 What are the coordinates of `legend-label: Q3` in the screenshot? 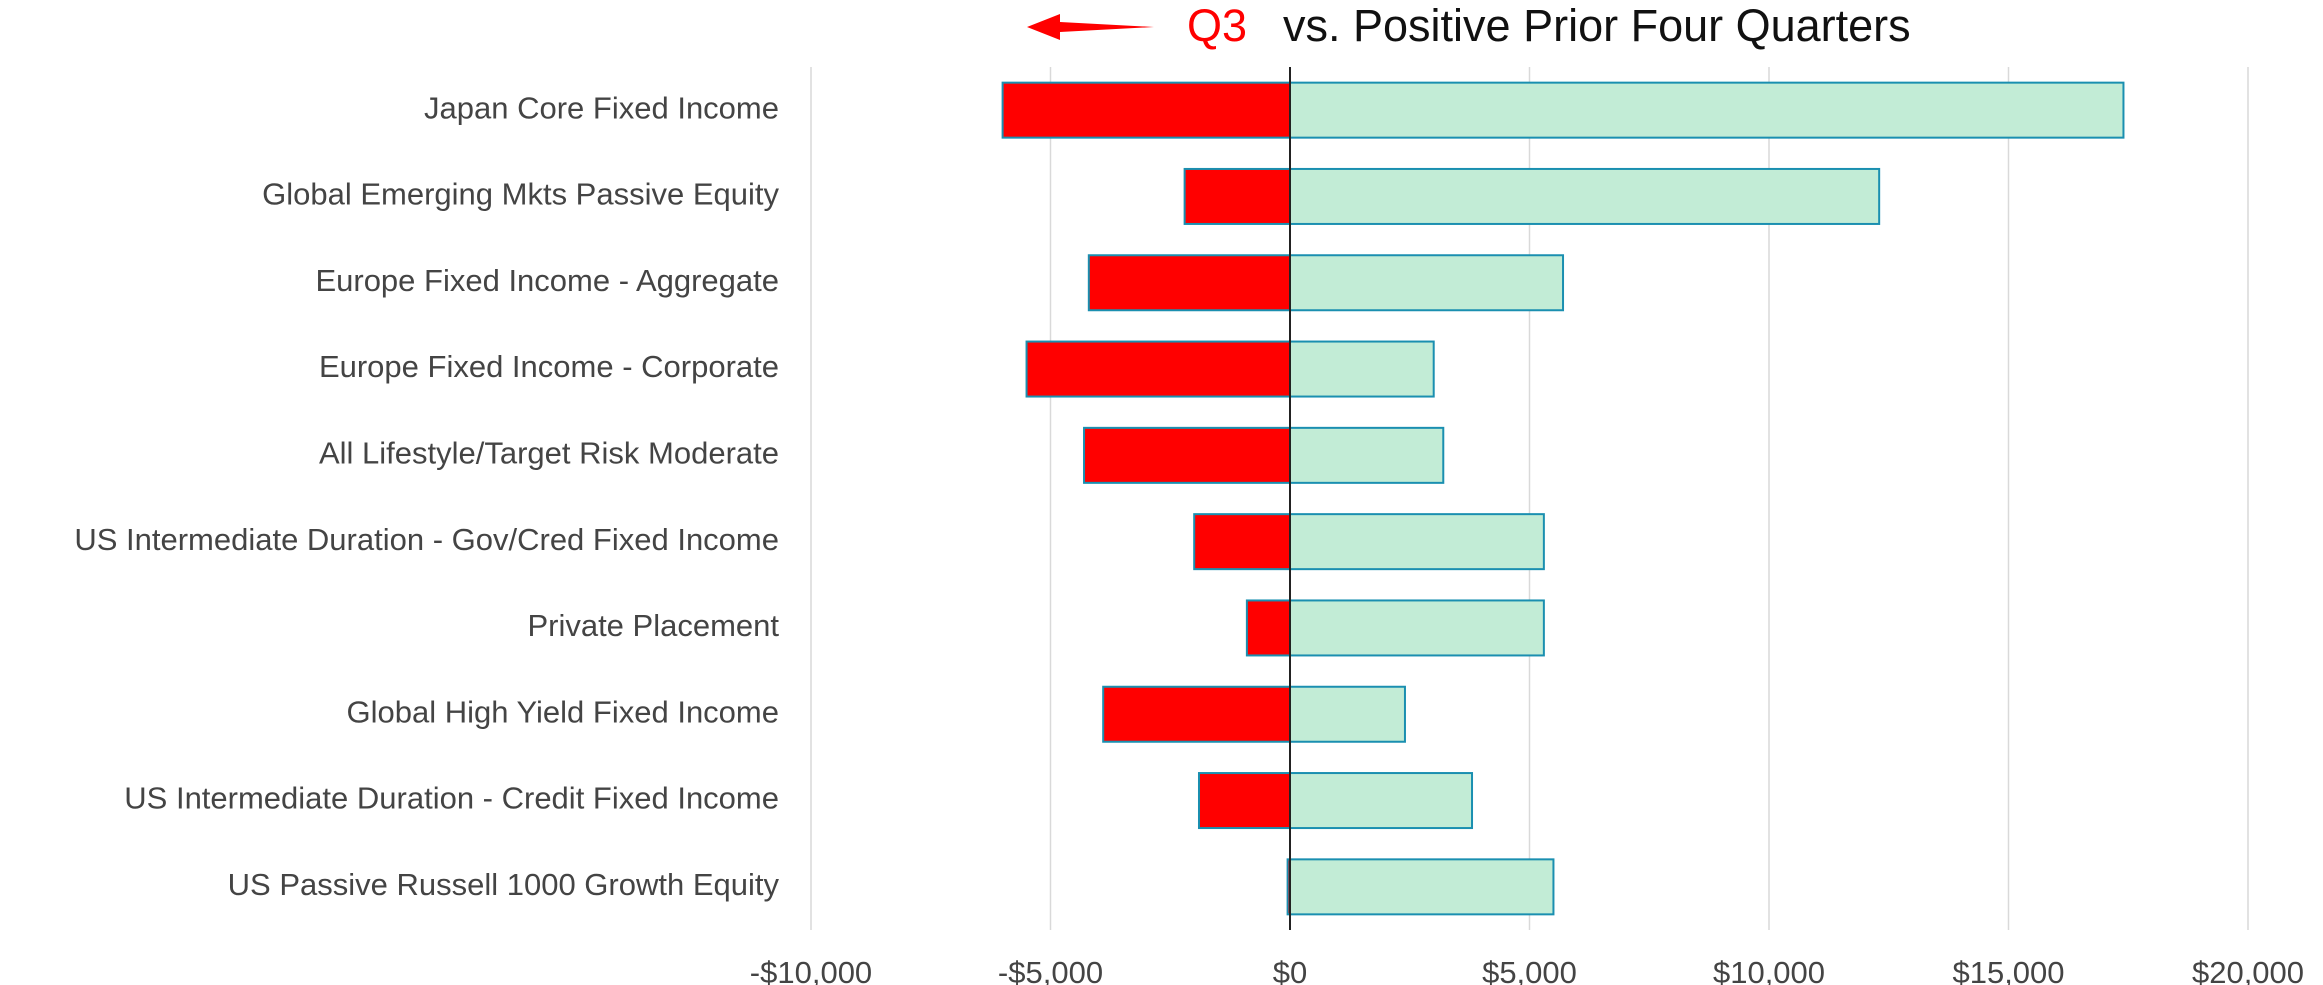 It's located at (1217, 25).